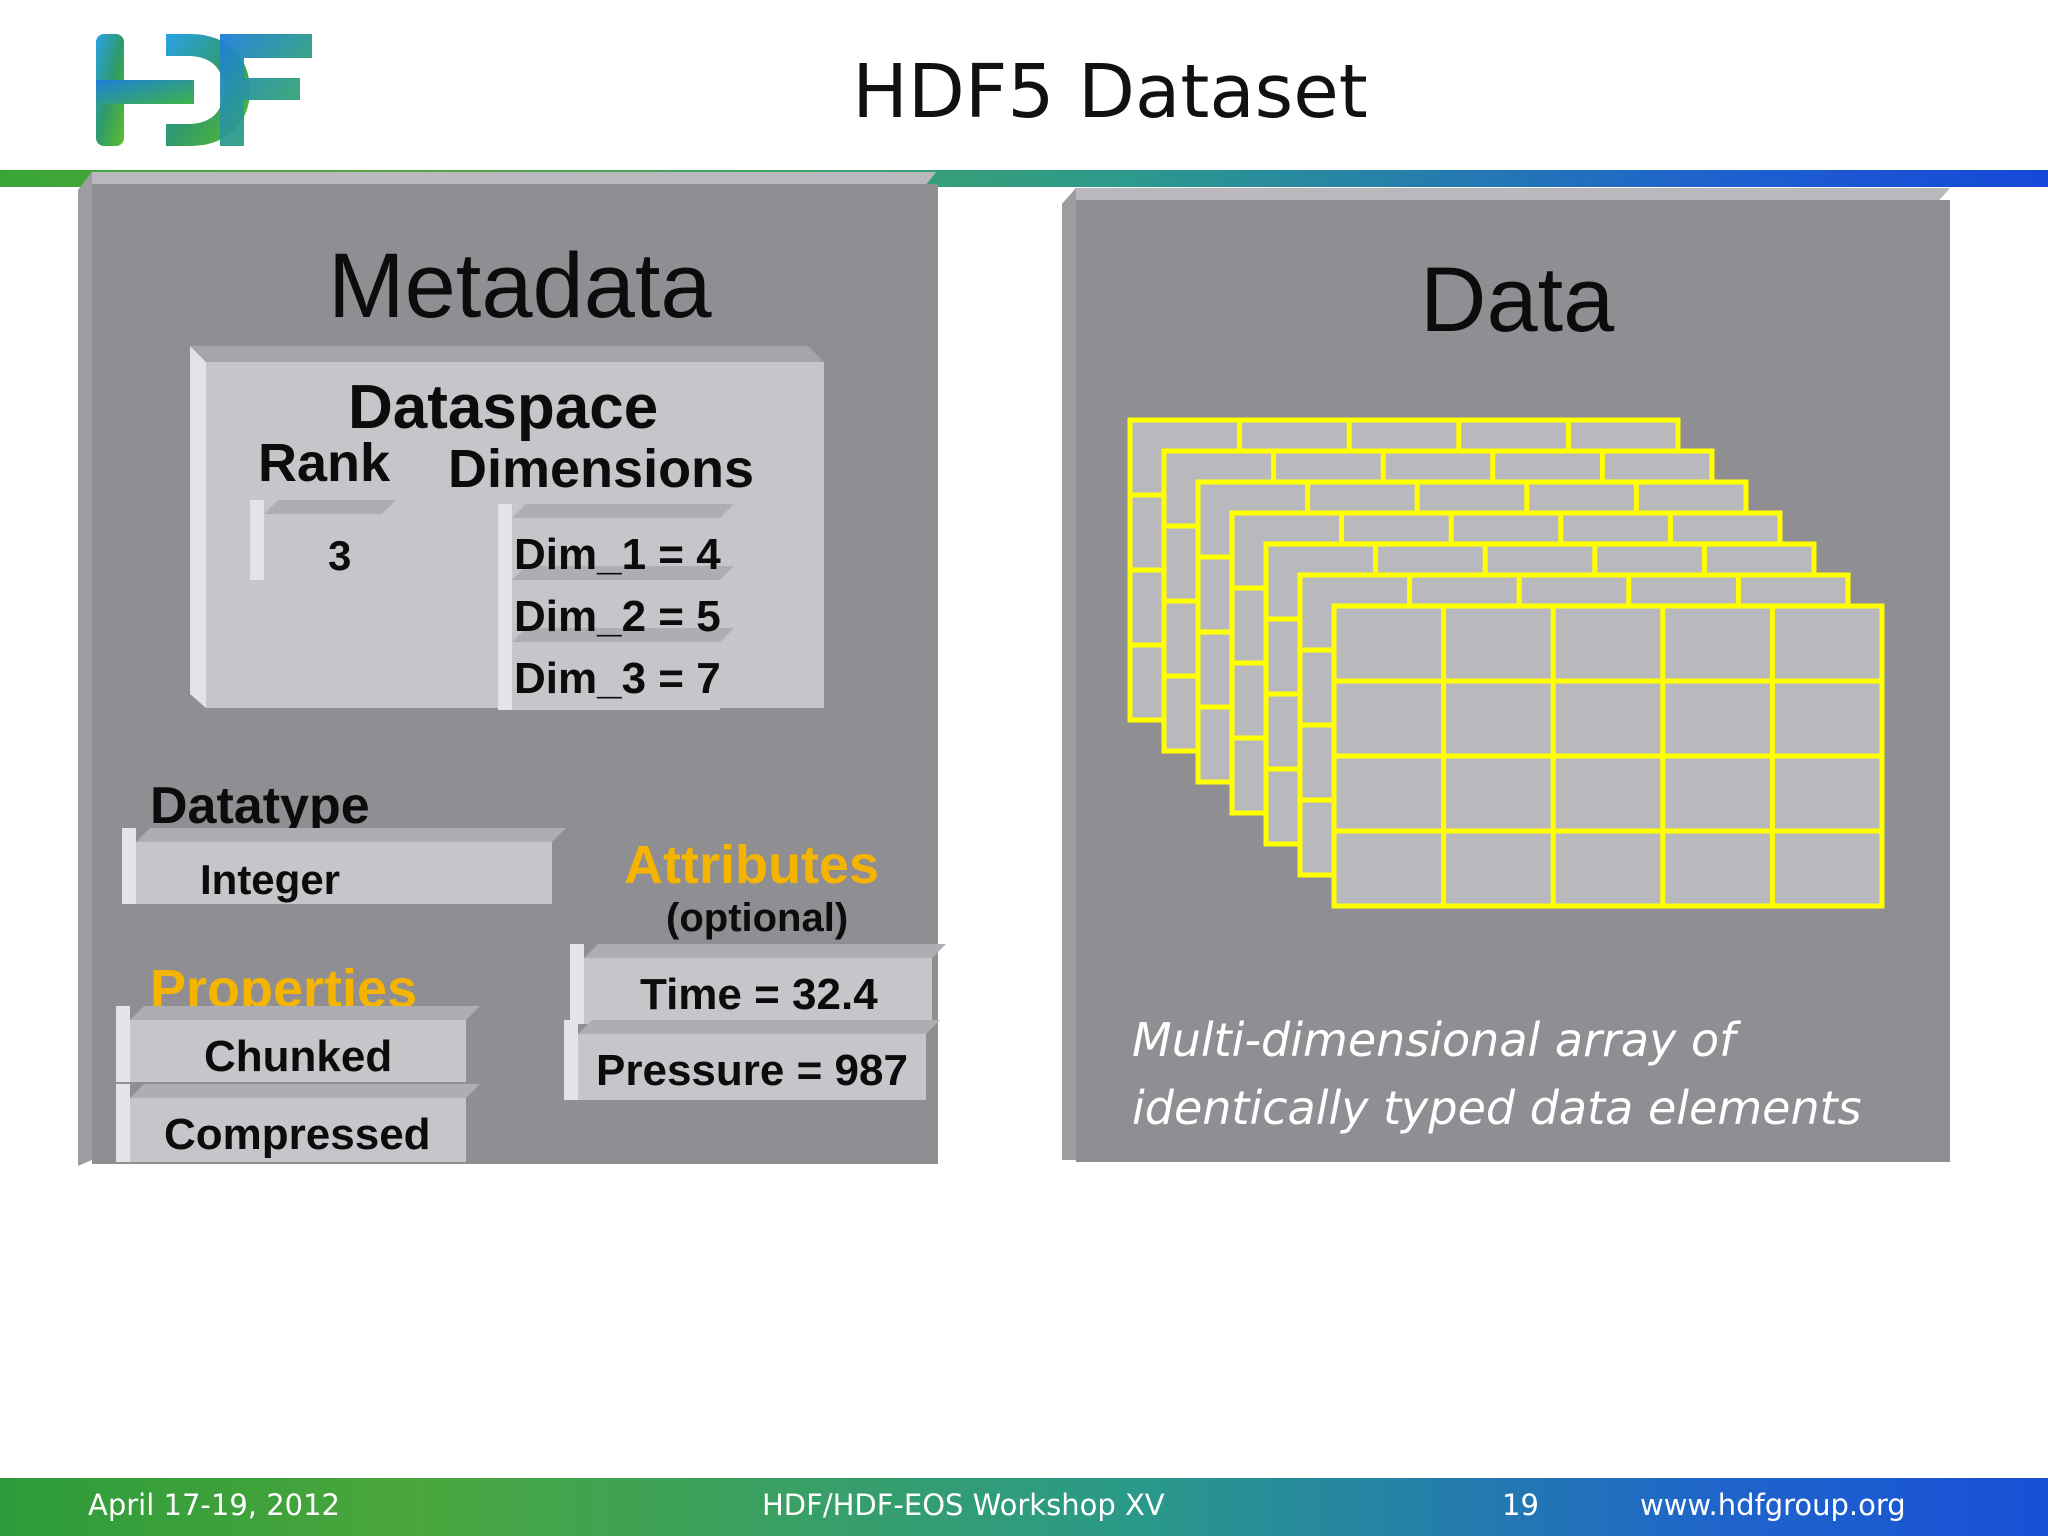 The image size is (2048, 1536). Describe the element at coordinates (1434, 1040) in the screenshot. I see `caption-line-1: Multi-dimensional array of` at that location.